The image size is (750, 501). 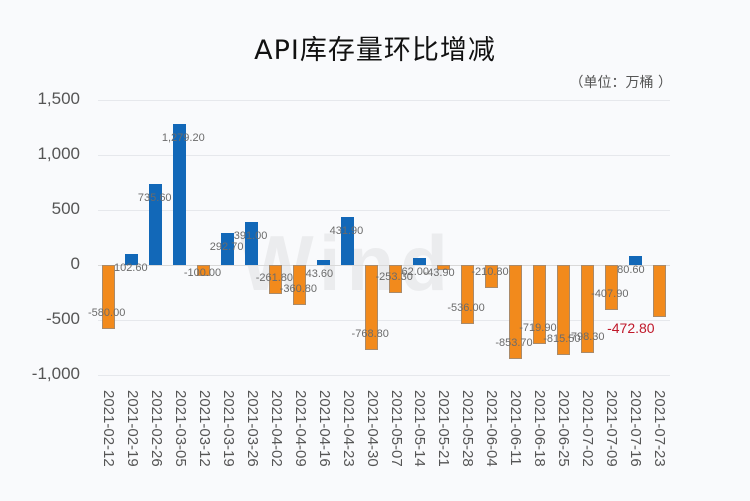 I want to click on x-axis-tick-label: 2021-03-05, so click(x=180, y=428).